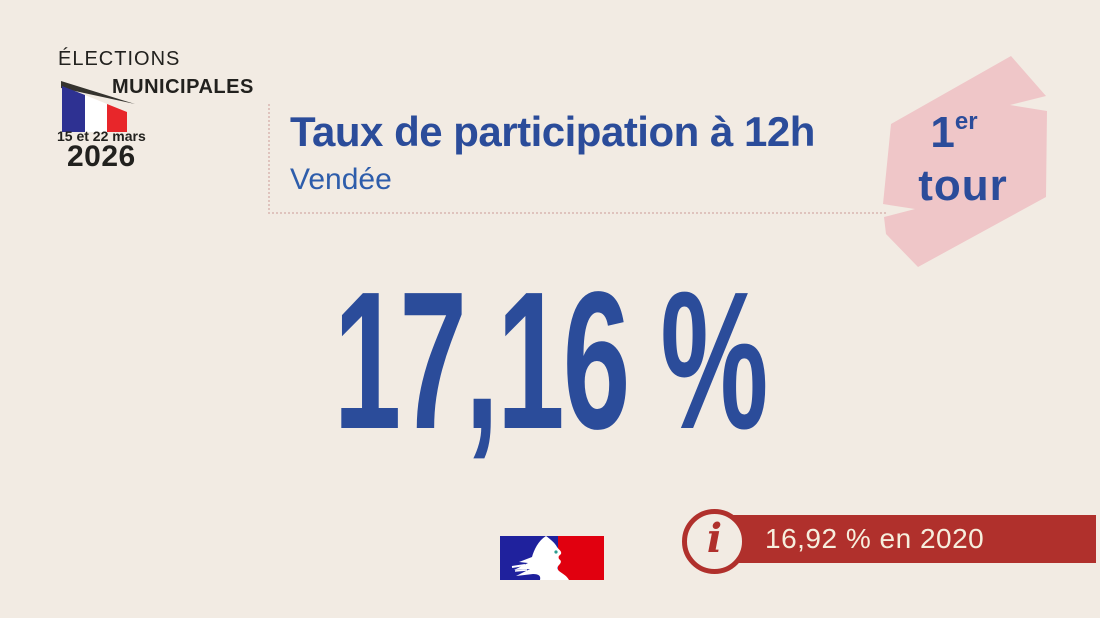 This screenshot has width=1100, height=618. I want to click on brand-year: 2026, so click(101, 156).